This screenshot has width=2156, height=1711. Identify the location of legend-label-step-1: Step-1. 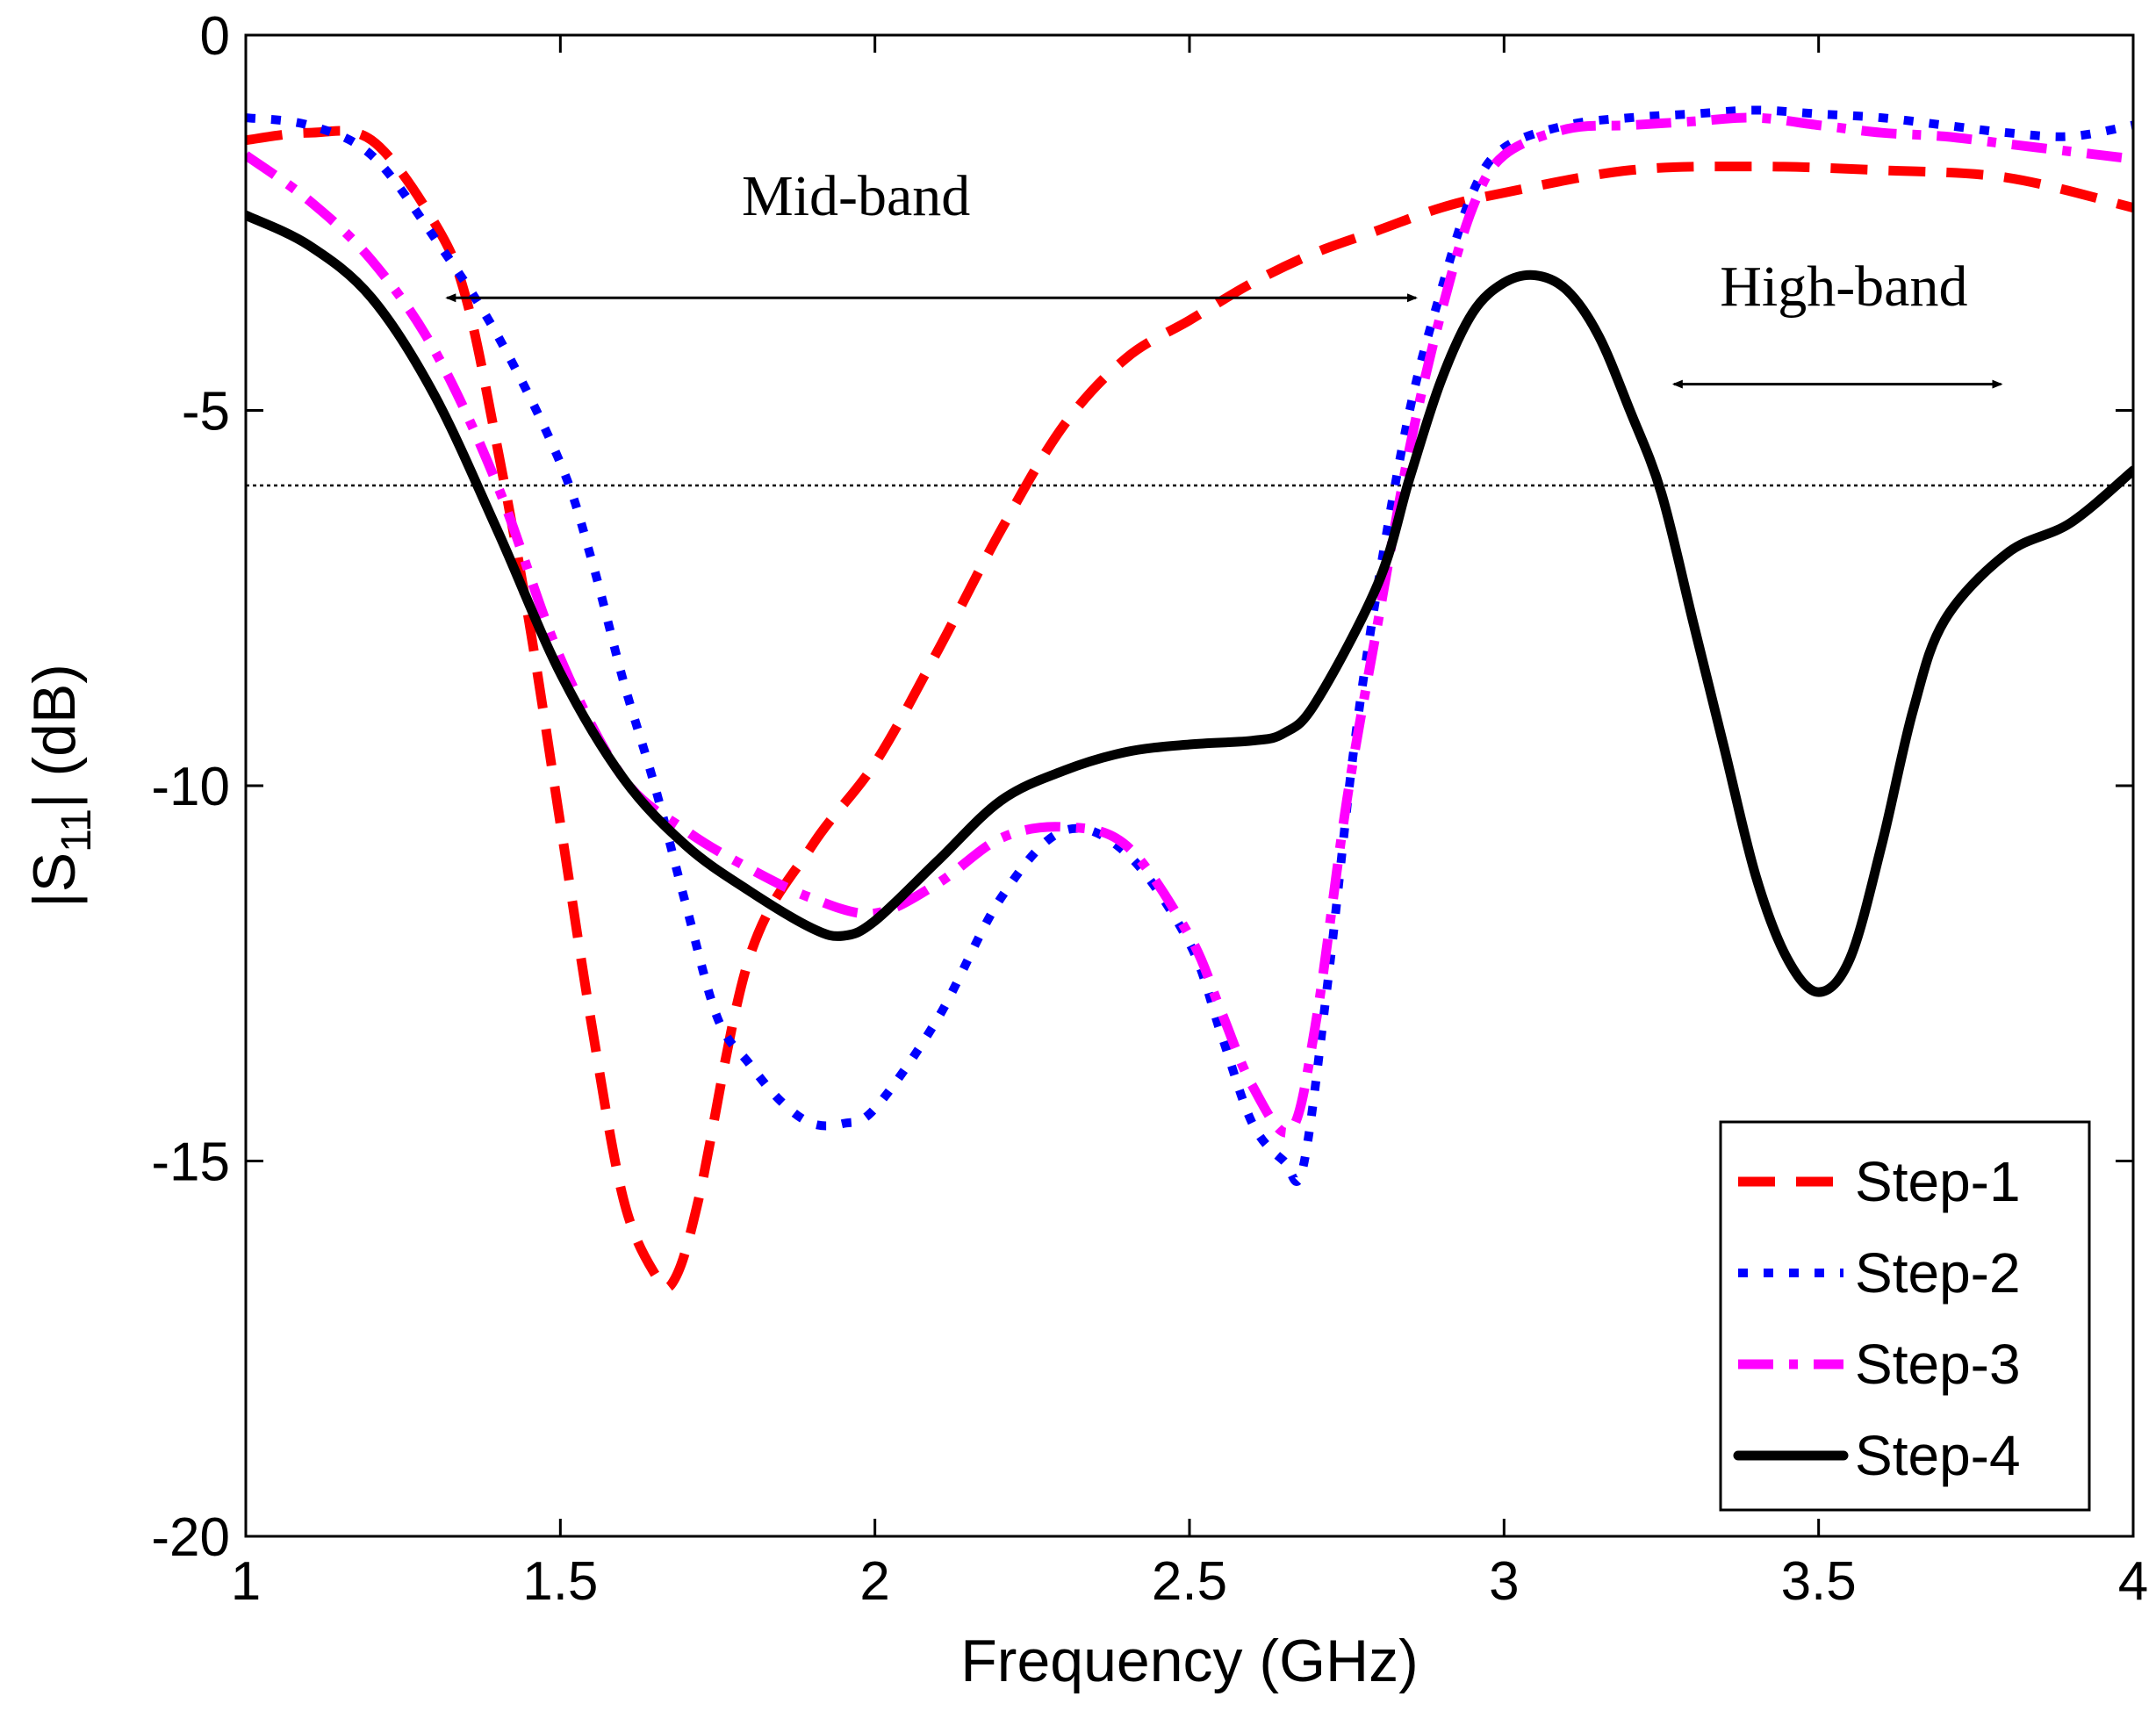
(1938, 1181).